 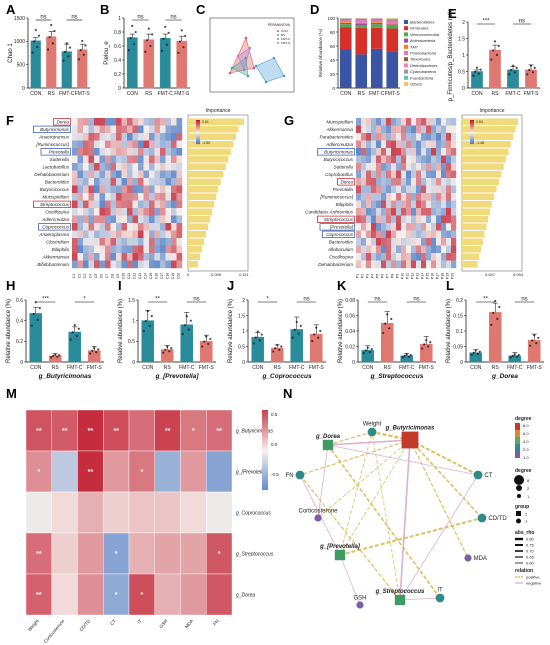 What do you see at coordinates (231, 331) in the screenshot?
I see `y-axis-label: Relative abundance (%)` at bounding box center [231, 331].